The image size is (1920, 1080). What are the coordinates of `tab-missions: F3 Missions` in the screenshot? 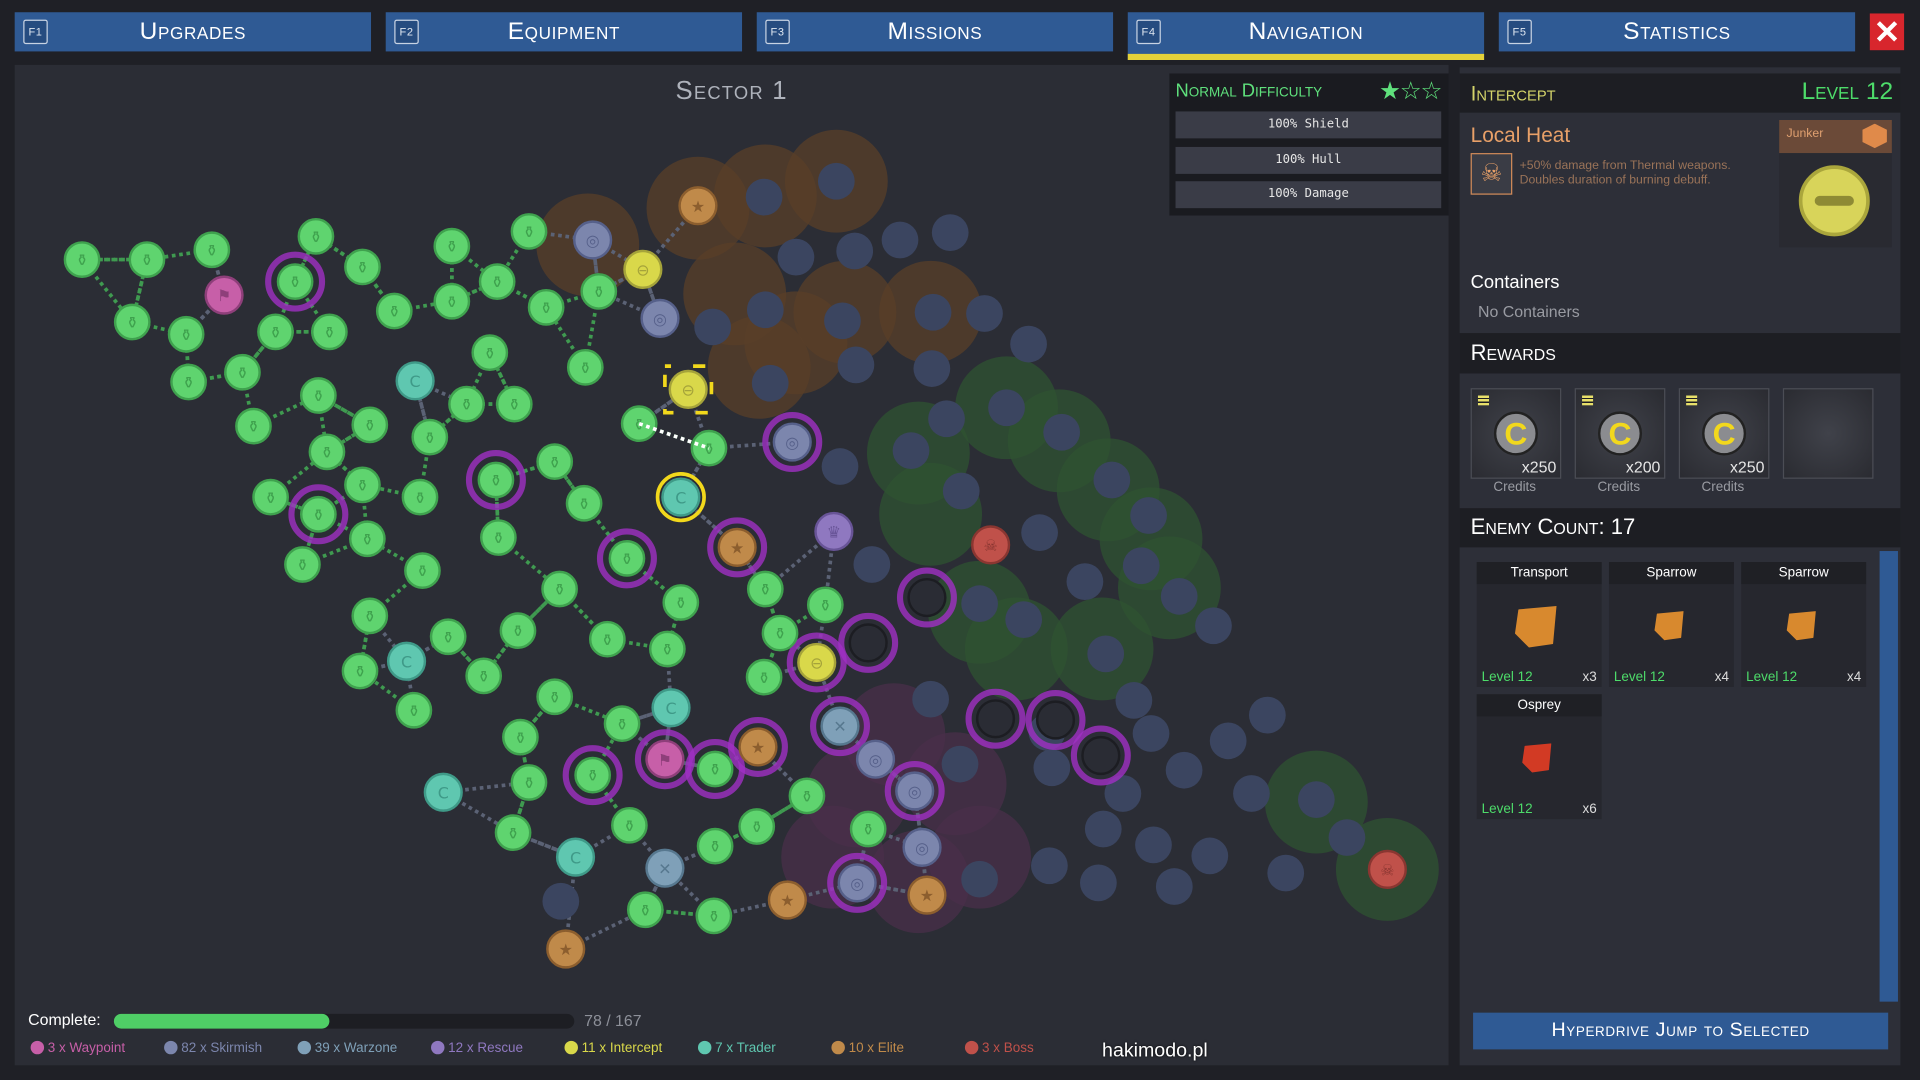 It's located at (935, 32).